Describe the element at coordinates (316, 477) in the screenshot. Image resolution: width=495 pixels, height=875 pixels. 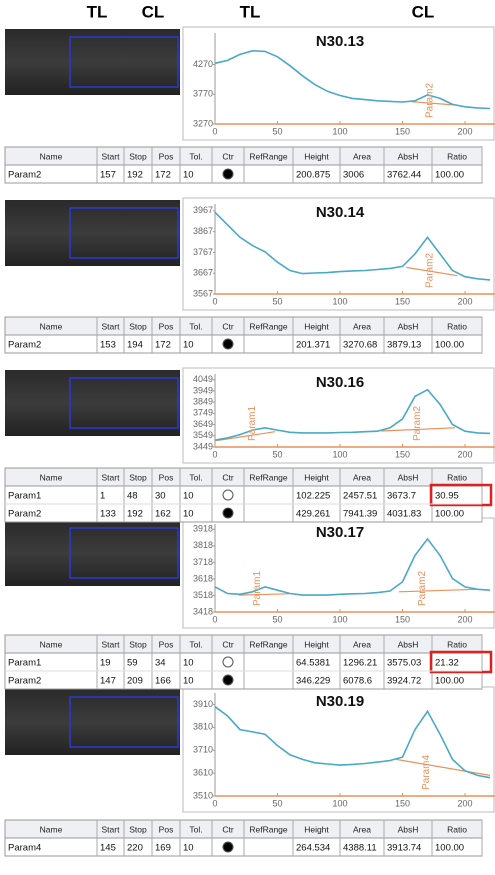
I see `column-header: Height` at that location.